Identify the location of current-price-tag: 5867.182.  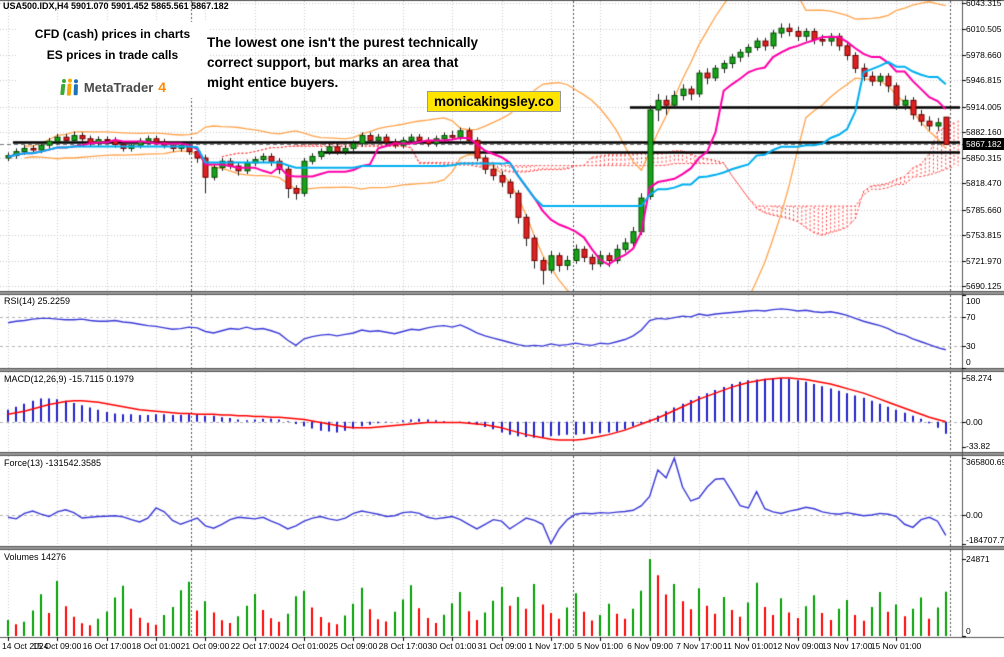
(983, 144).